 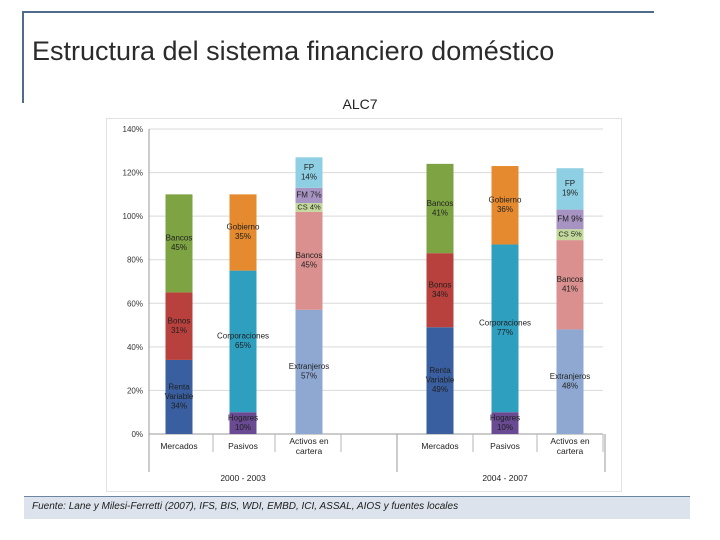 I want to click on y-tick-label: 120%, so click(x=133, y=173).